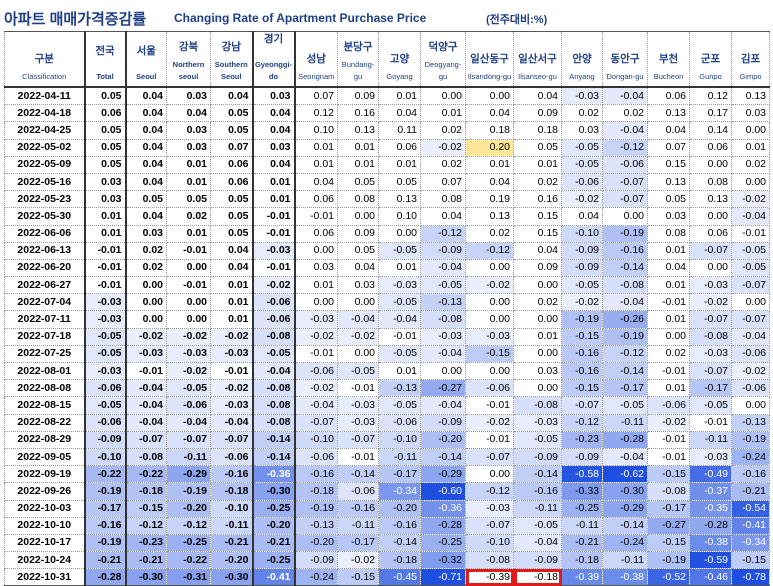 Image resolution: width=773 pixels, height=586 pixels. Describe the element at coordinates (489, 199) in the screenshot. I see `value-cell: 0.19` at that location.